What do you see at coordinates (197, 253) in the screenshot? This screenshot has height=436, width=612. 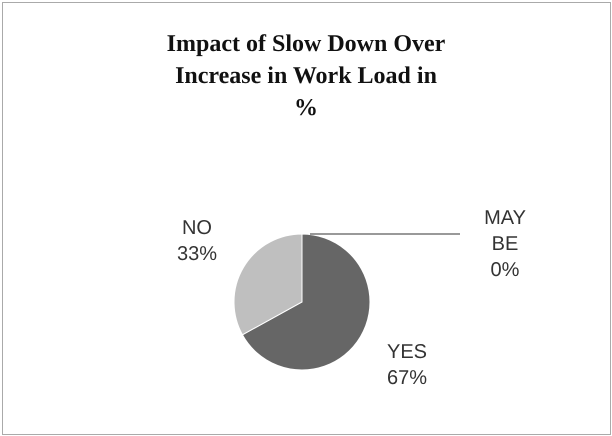 I see `data-label: 33%` at bounding box center [197, 253].